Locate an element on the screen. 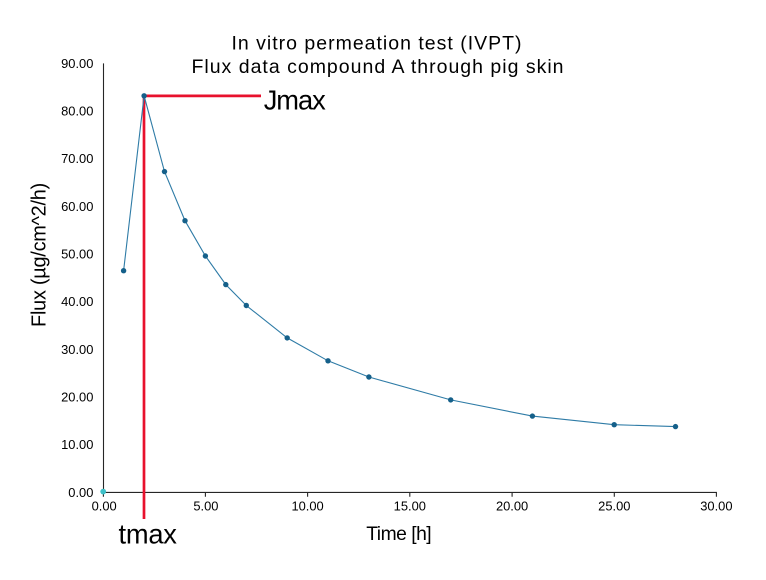 This screenshot has width=766, height=580. svg-text: tmax is located at coordinates (148, 534).